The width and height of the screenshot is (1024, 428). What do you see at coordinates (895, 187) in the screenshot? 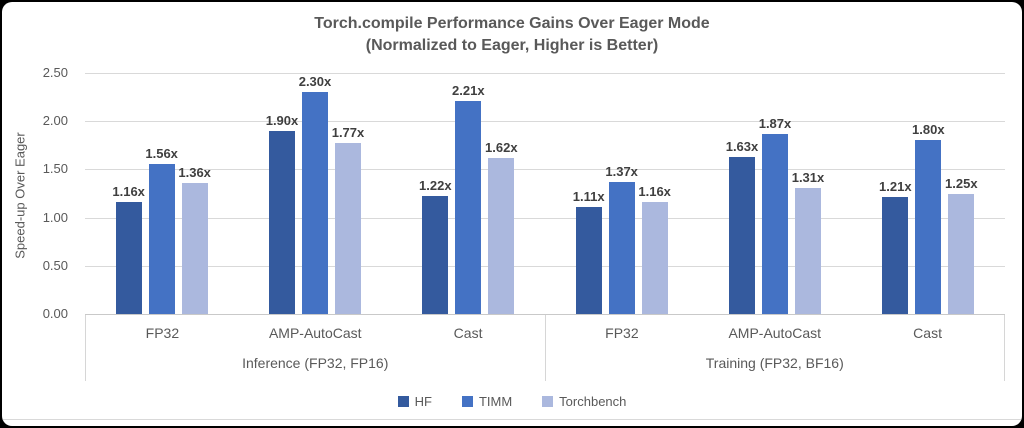
I see `bar-value-label: 1.21x` at bounding box center [895, 187].